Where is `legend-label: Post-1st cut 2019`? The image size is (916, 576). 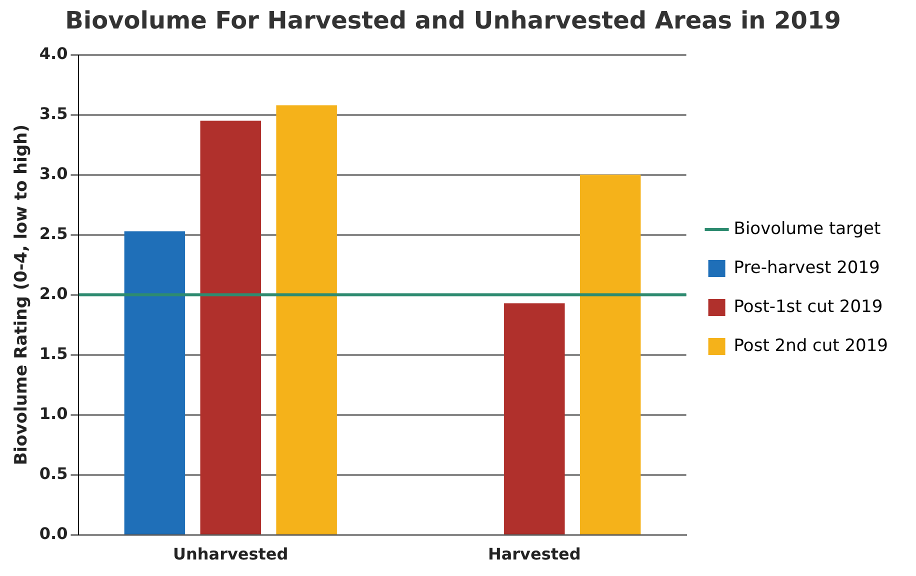
legend-label: Post-1st cut 2019 is located at coordinates (808, 306).